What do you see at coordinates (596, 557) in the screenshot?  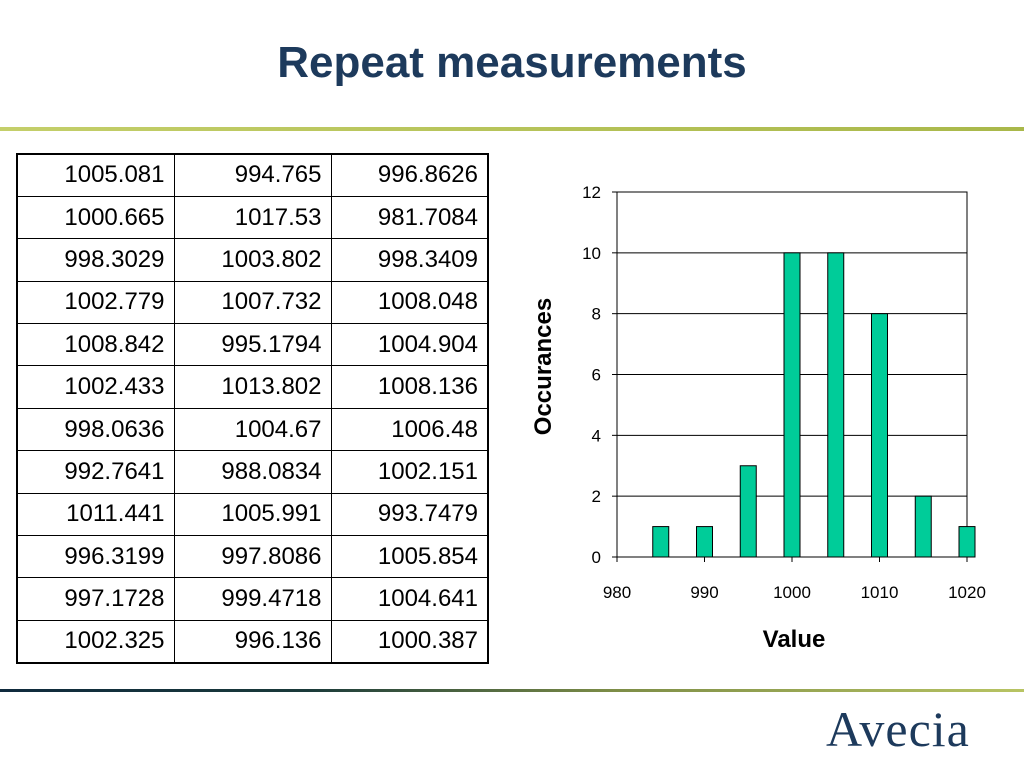 I see `y-tick-label: 0` at bounding box center [596, 557].